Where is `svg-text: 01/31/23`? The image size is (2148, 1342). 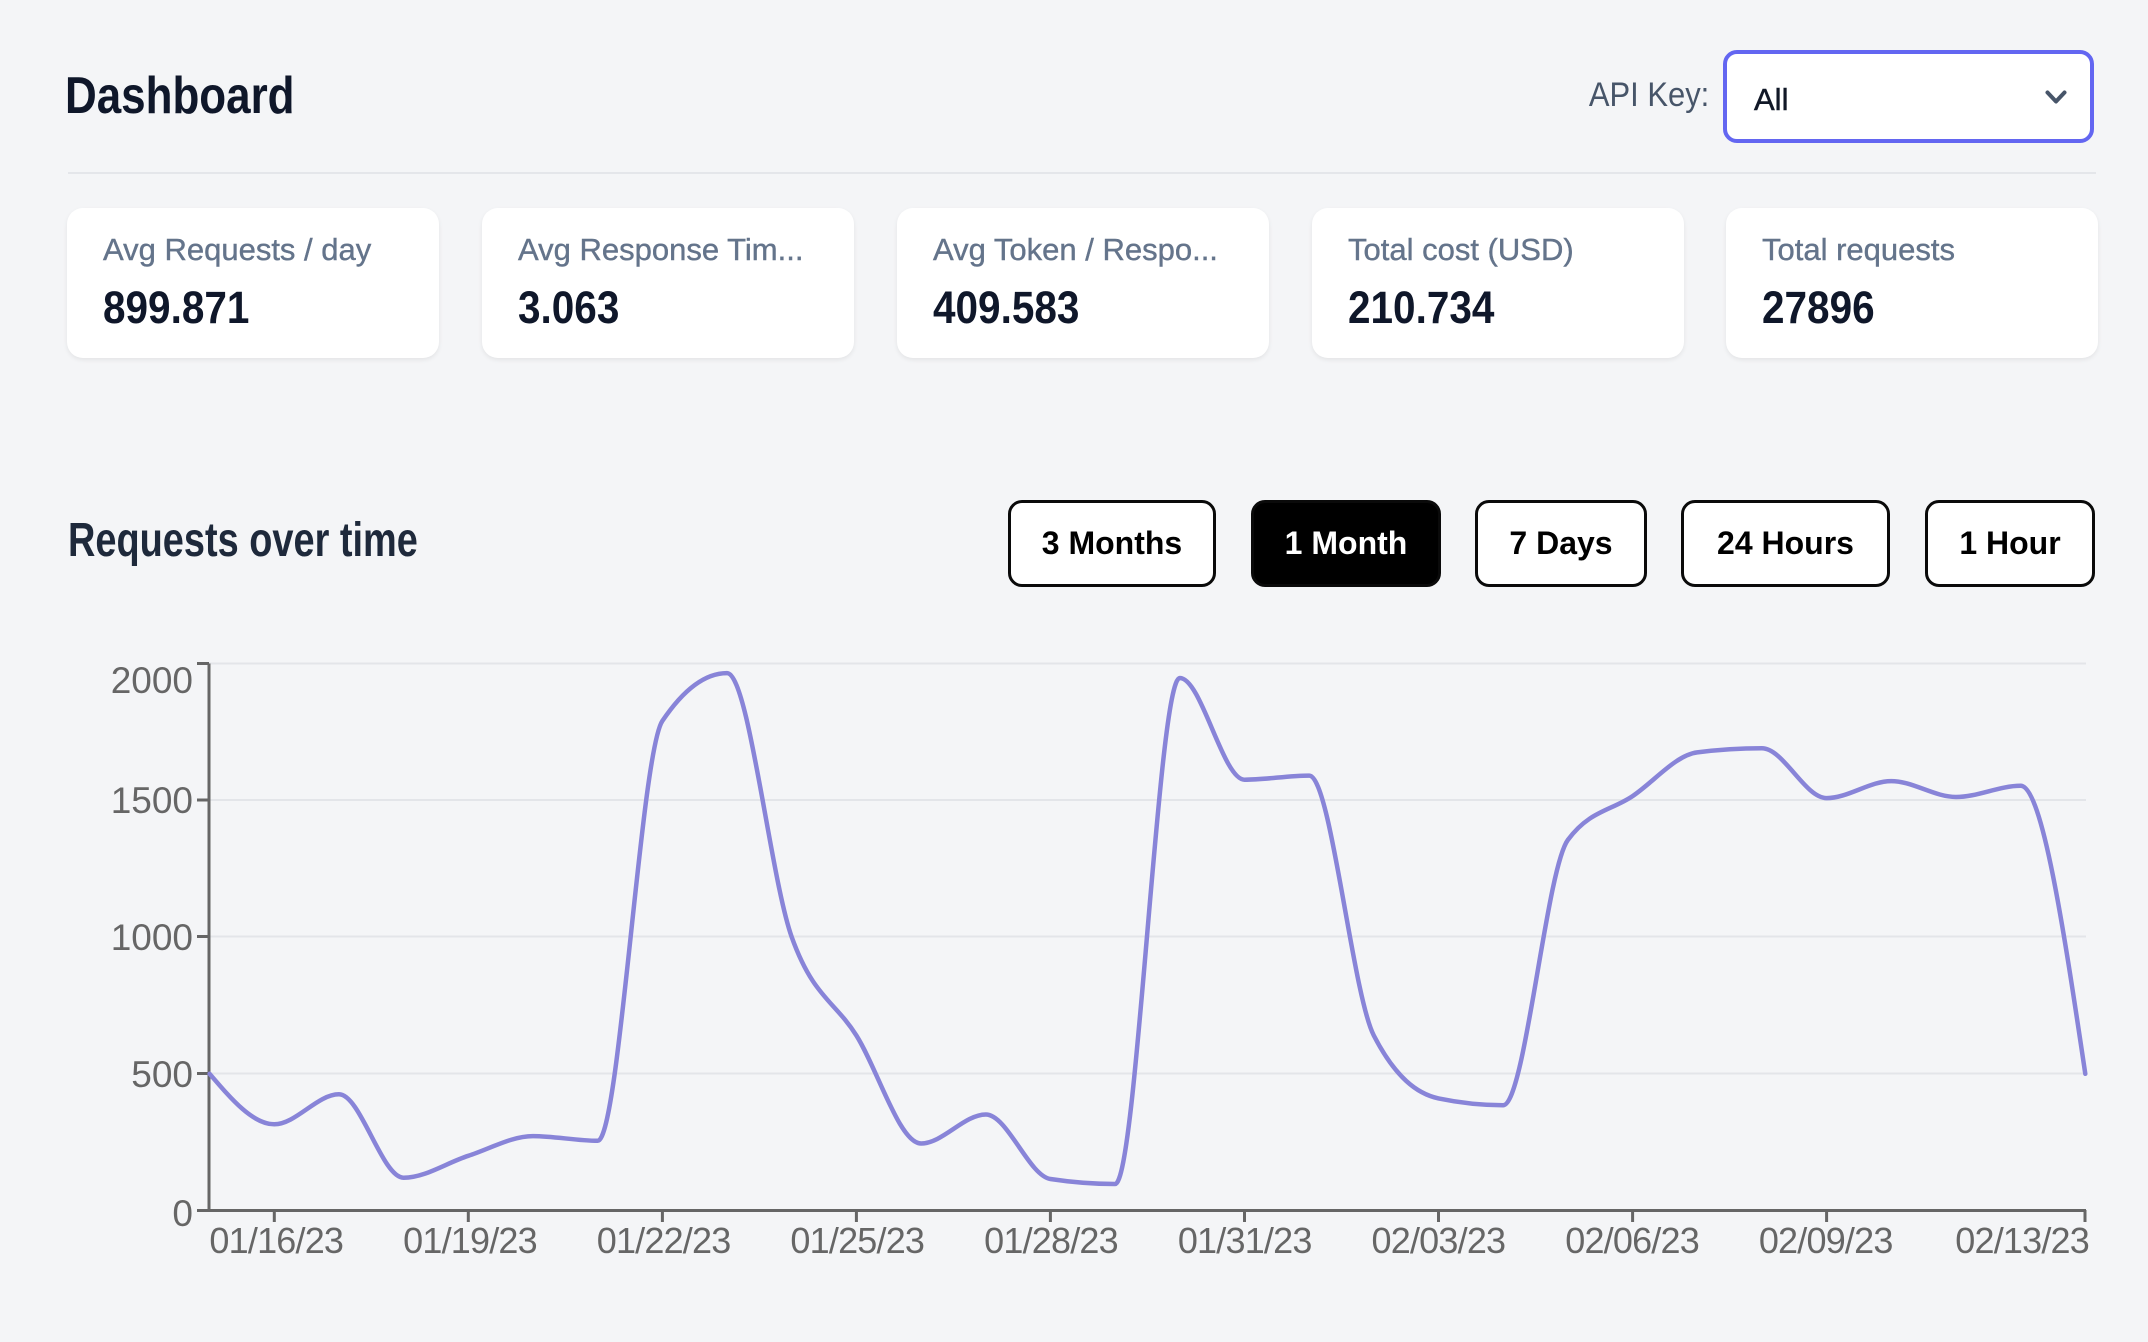 svg-text: 01/31/23 is located at coordinates (1245, 1240).